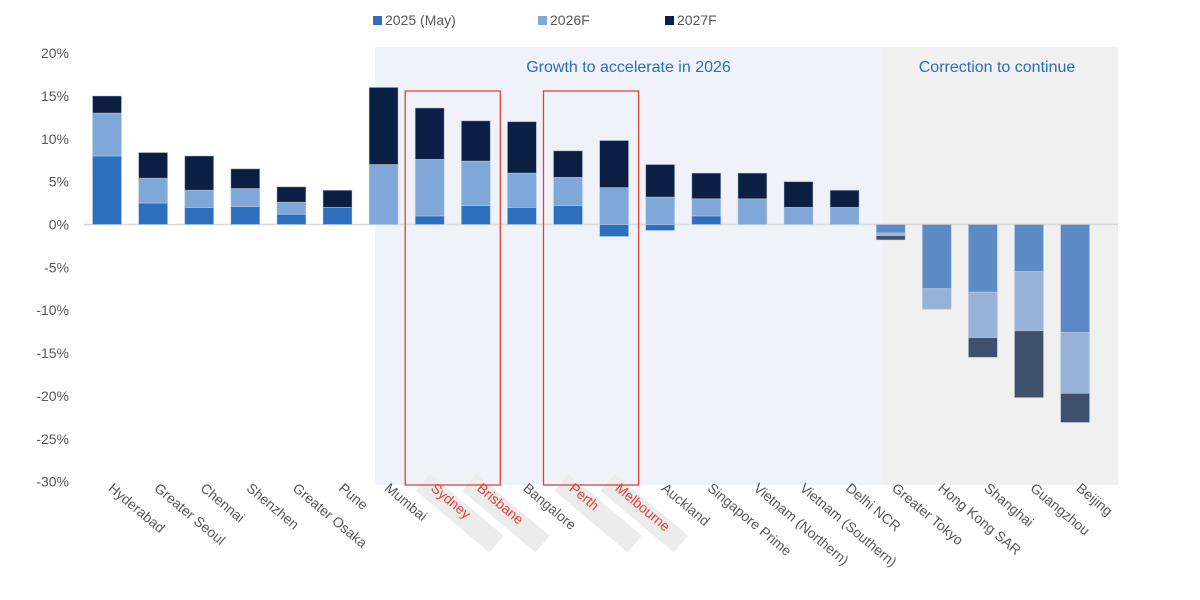 The image size is (1200, 600). What do you see at coordinates (52, 439) in the screenshot?
I see `y-tick-label: -25%` at bounding box center [52, 439].